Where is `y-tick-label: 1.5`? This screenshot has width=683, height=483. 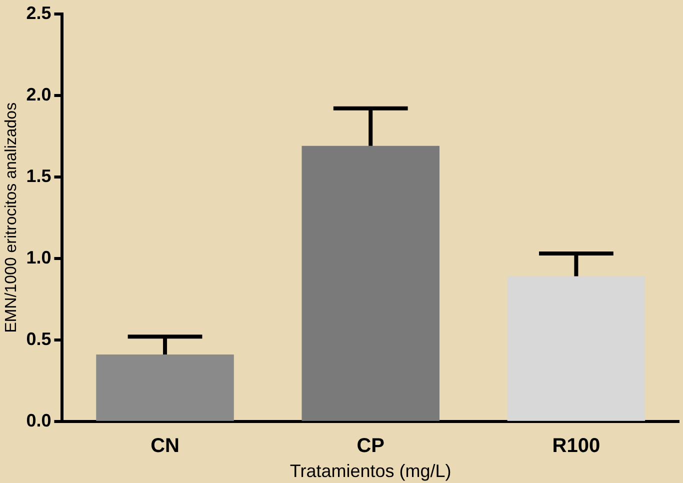 y-tick-label: 1.5 is located at coordinates (39, 176).